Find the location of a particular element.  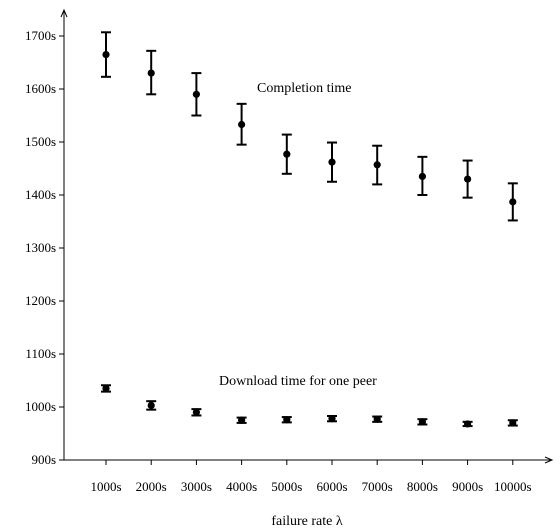

y-tick-label: 1600s is located at coordinates (40, 88).